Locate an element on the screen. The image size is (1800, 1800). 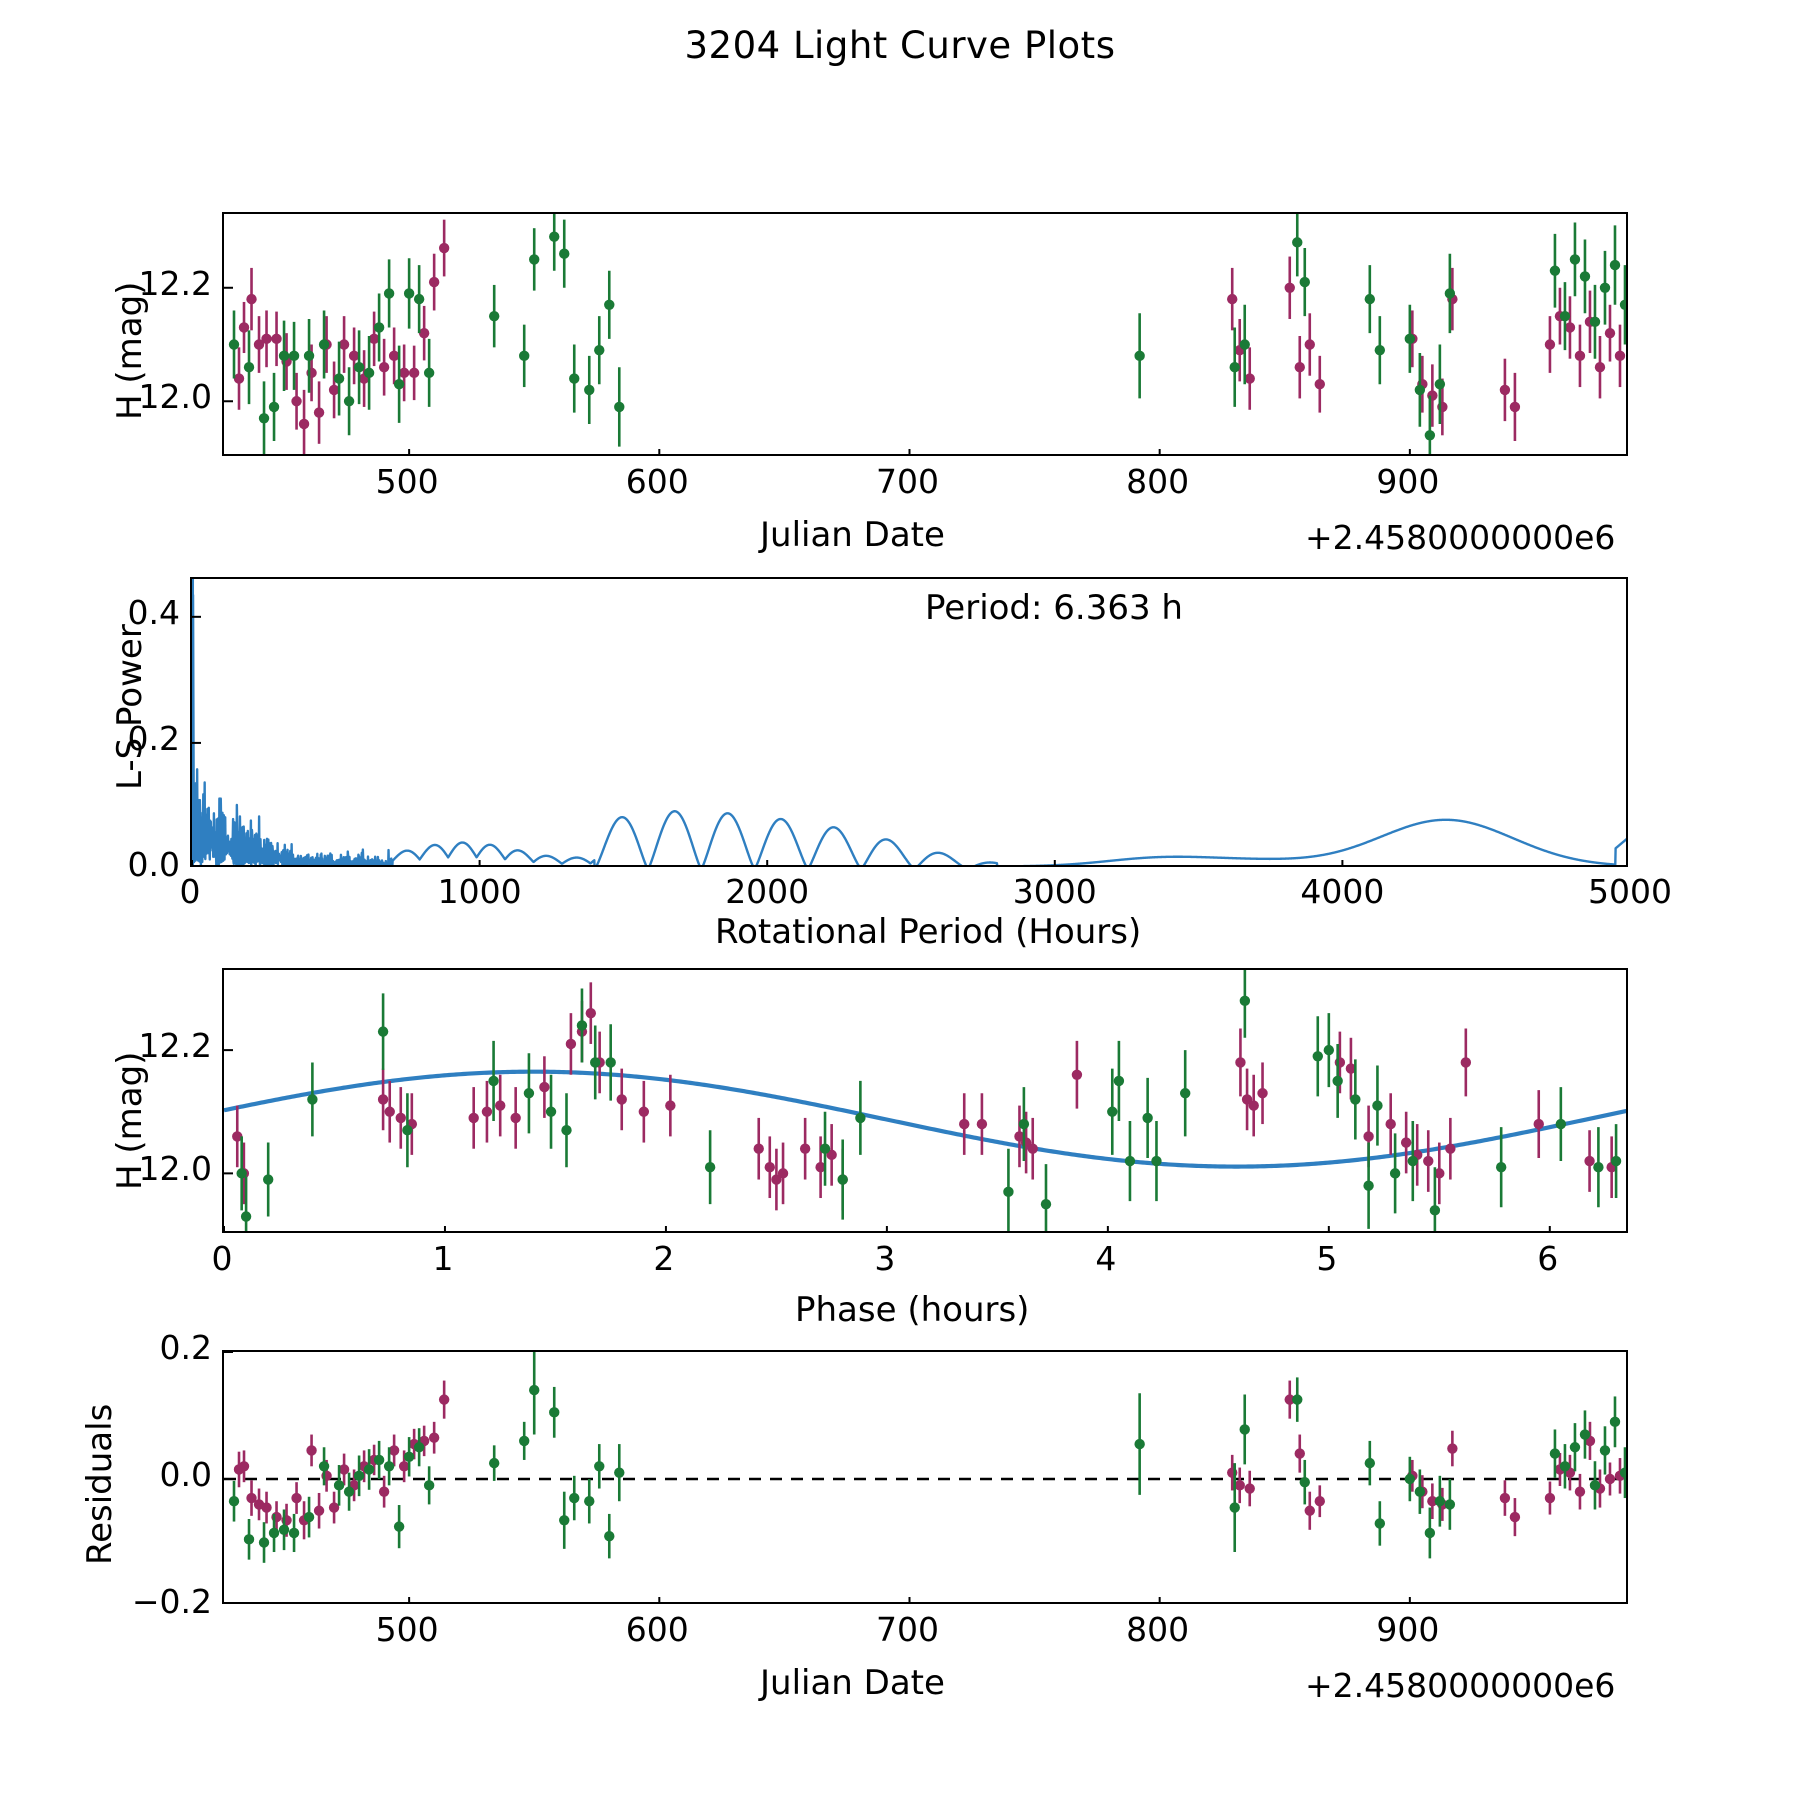
x-tick-label: 2000 is located at coordinates (767, 891).